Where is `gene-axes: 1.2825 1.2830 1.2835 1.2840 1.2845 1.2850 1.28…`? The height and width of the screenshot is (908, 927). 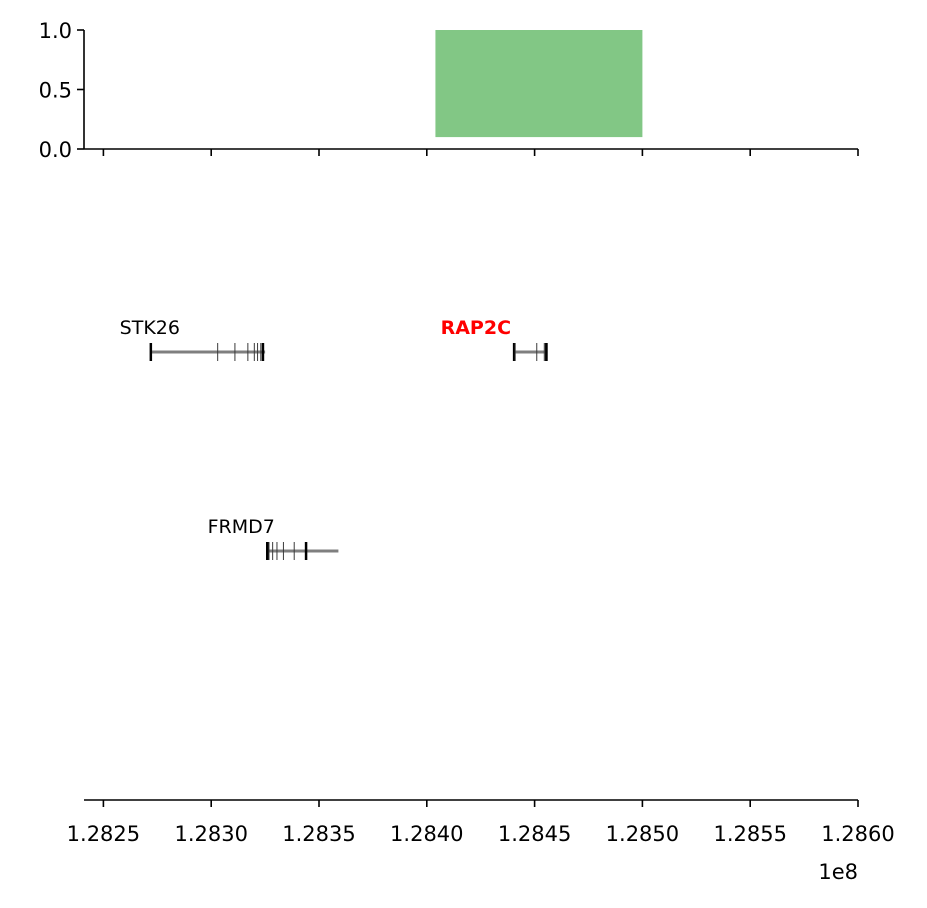
gene-axes: 1.2825 1.2830 1.2835 1.2840 1.2845 1.2850 1.28… is located at coordinates (481, 822).